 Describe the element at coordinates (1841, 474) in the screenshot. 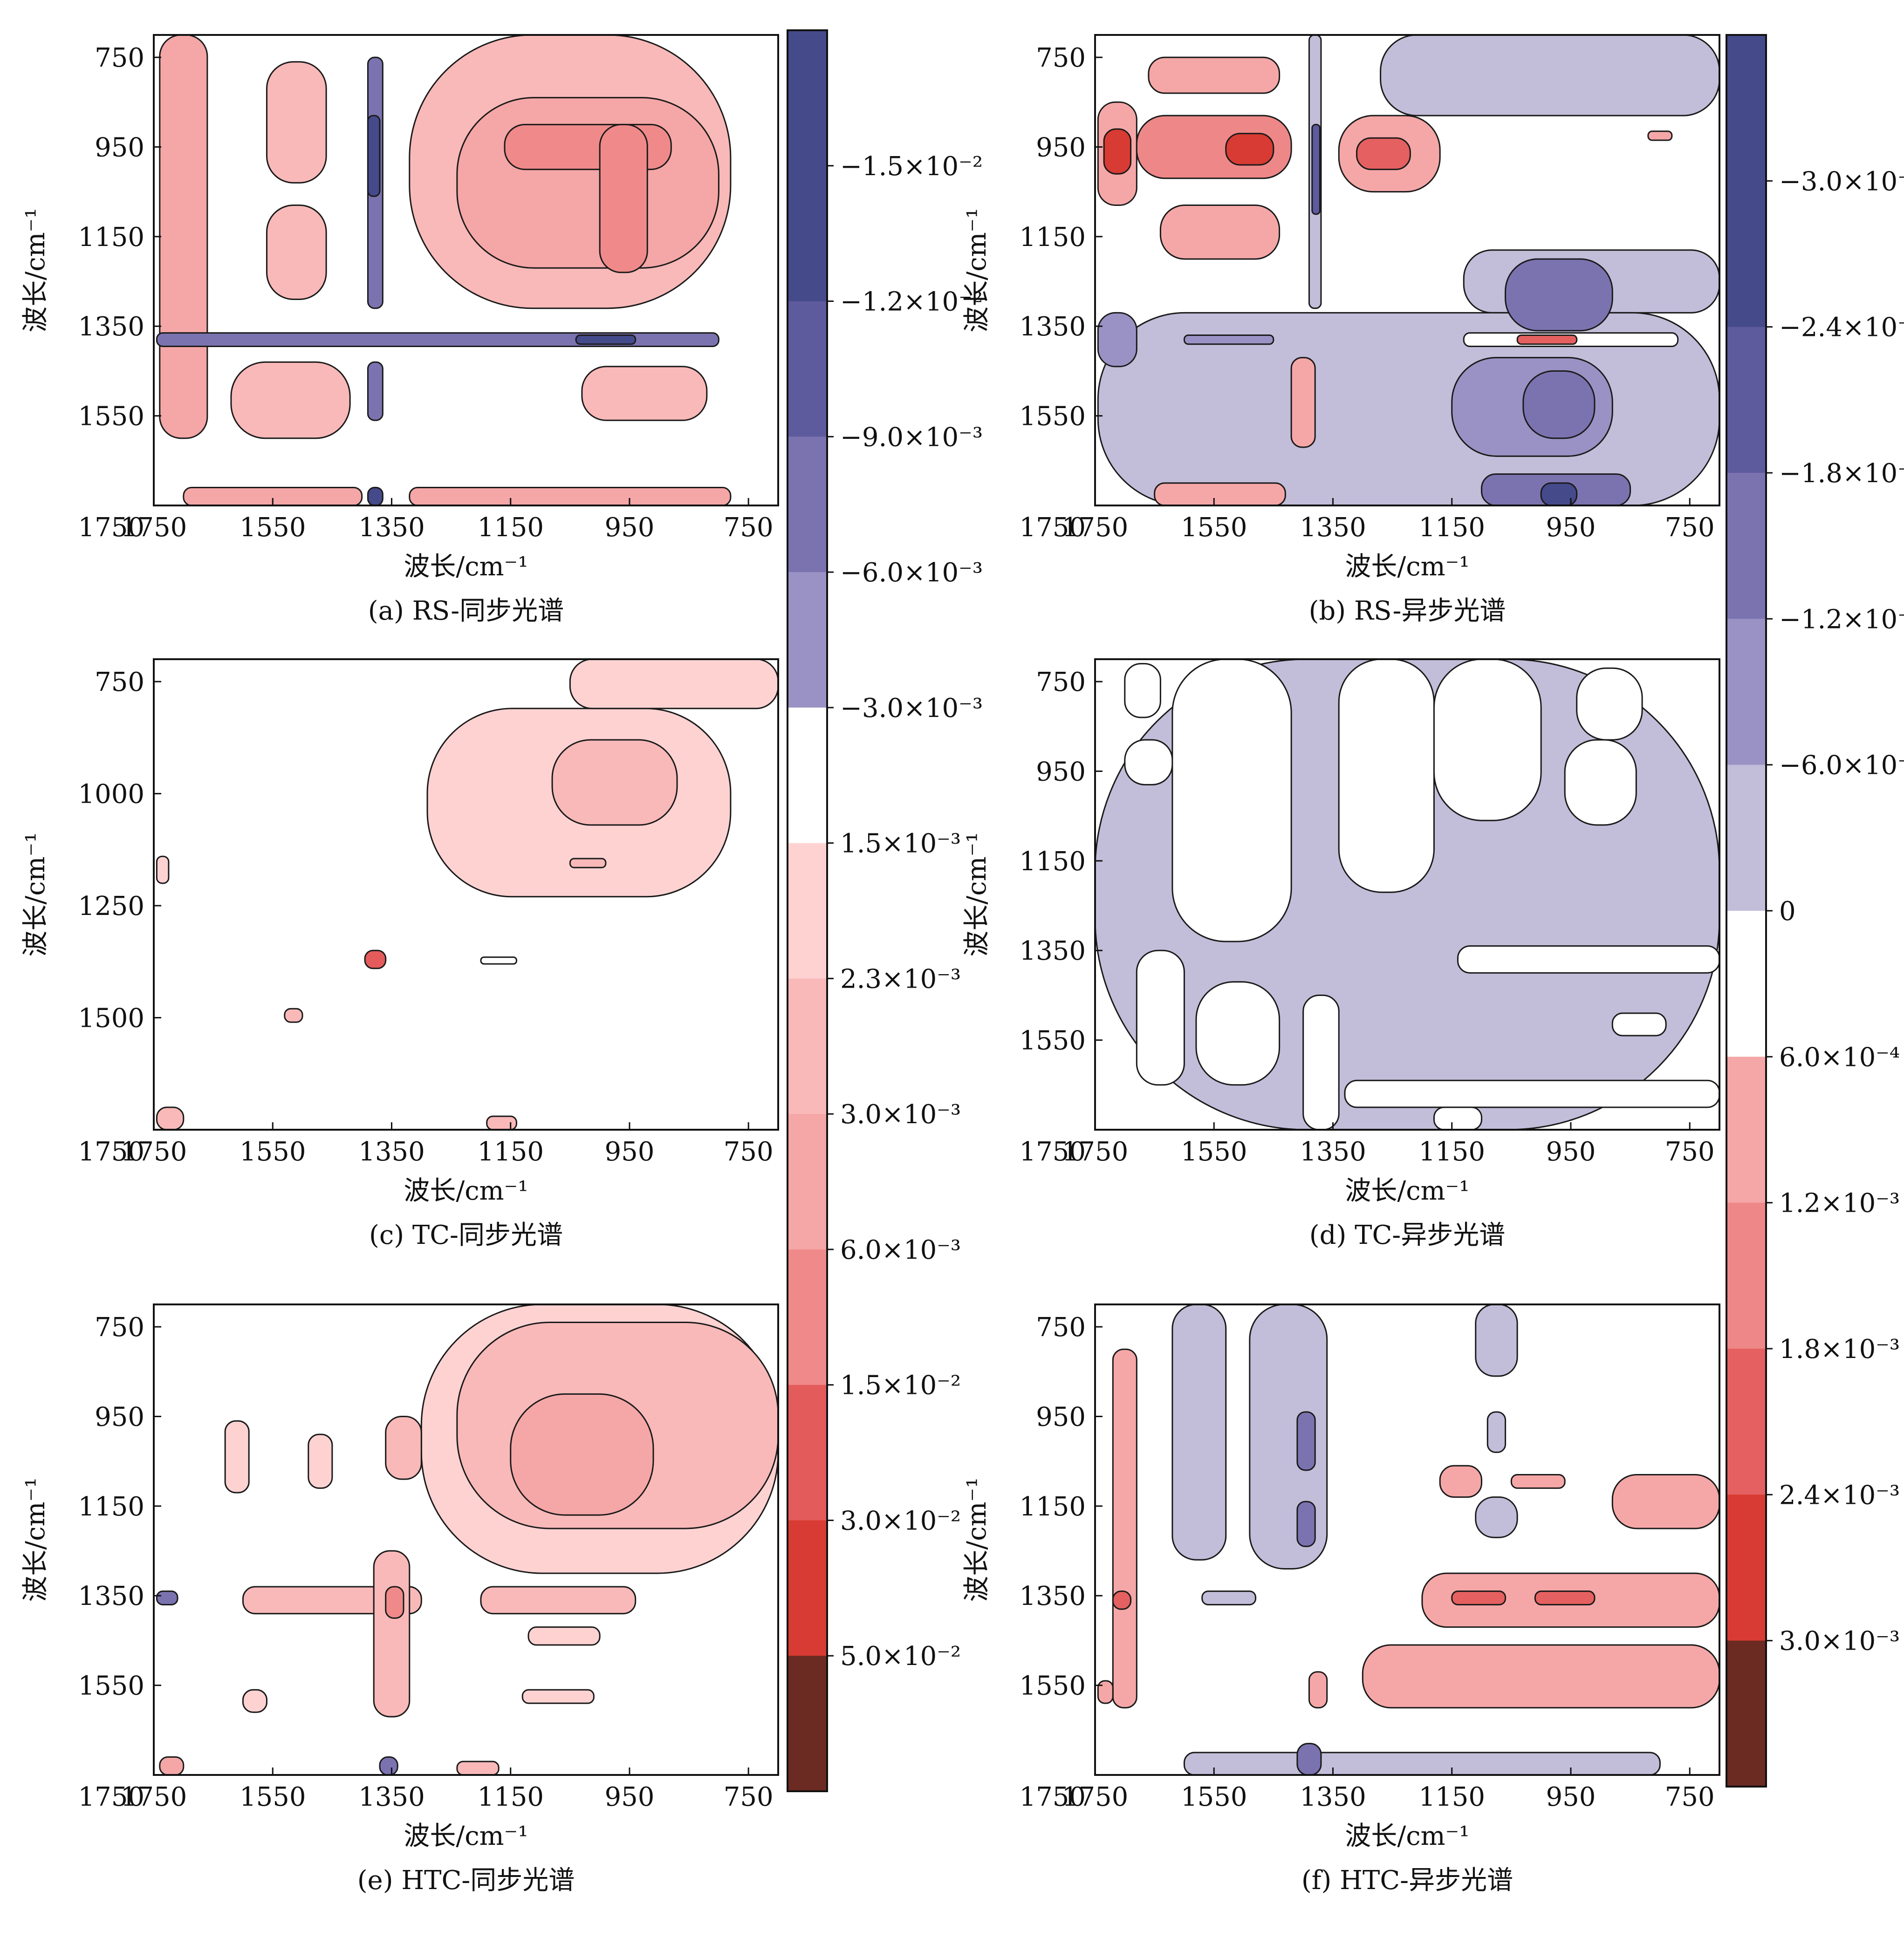

I see `colorbar-tick-label: −1.8×10⁻³` at that location.